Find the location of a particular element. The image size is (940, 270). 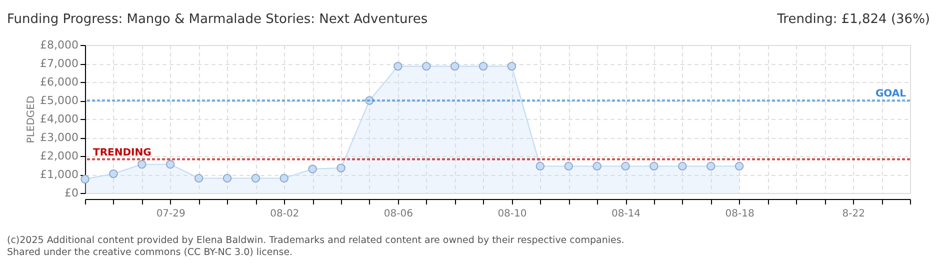

y-tick-label: £1,000 is located at coordinates (59, 174).